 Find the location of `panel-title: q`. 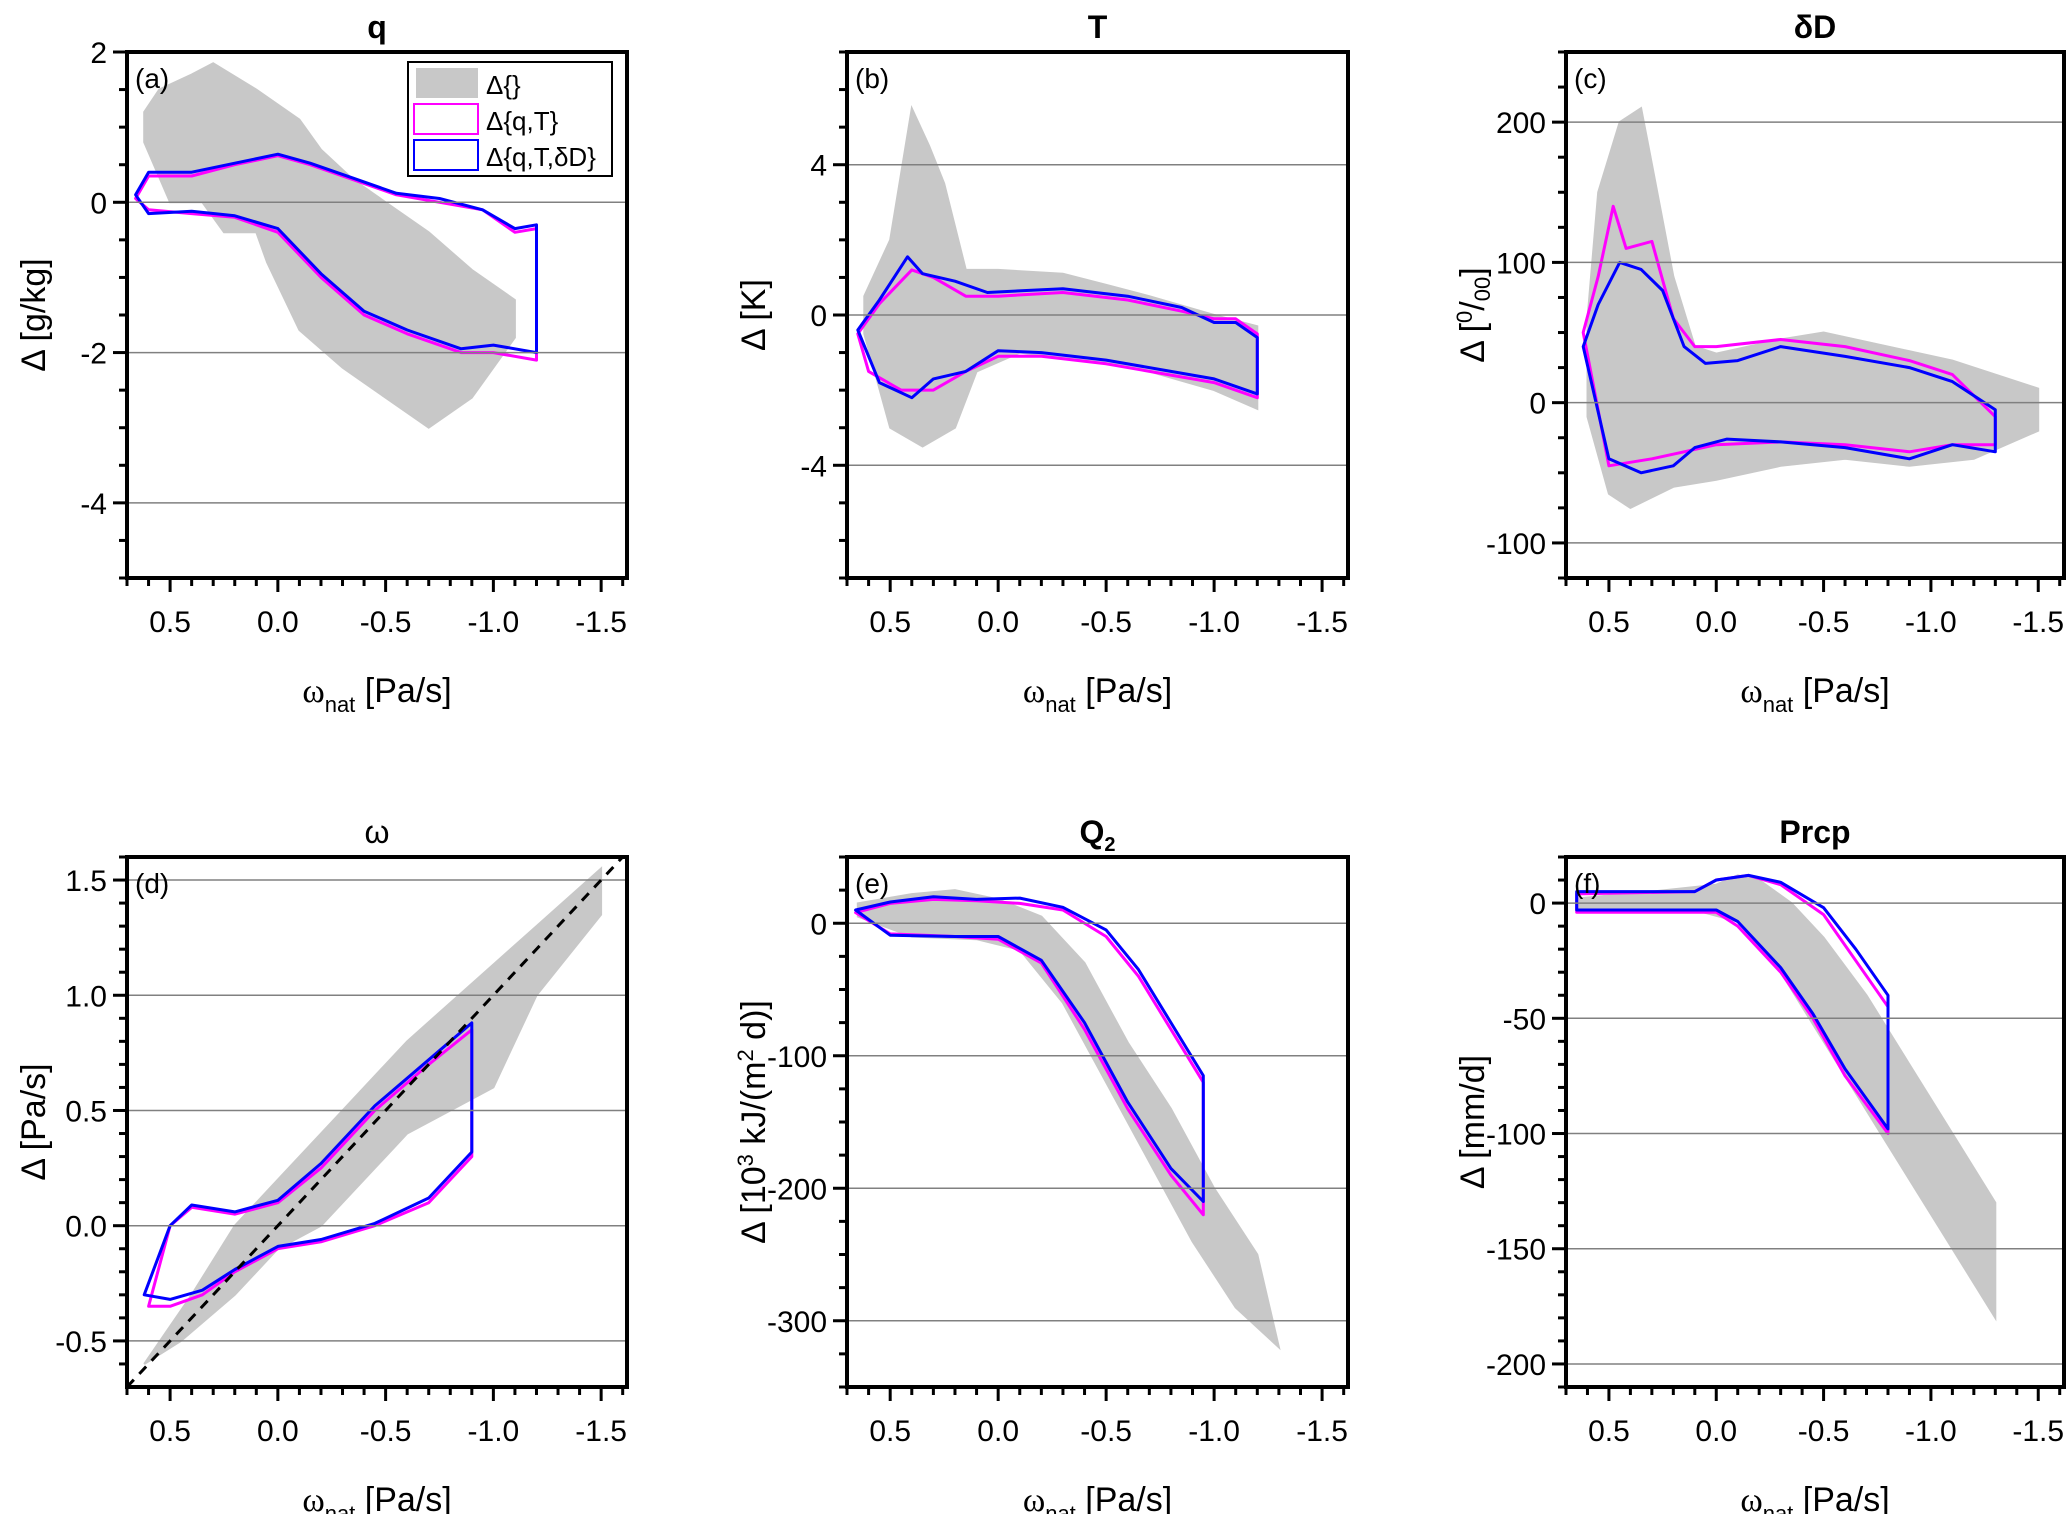

panel-title: q is located at coordinates (377, 27).